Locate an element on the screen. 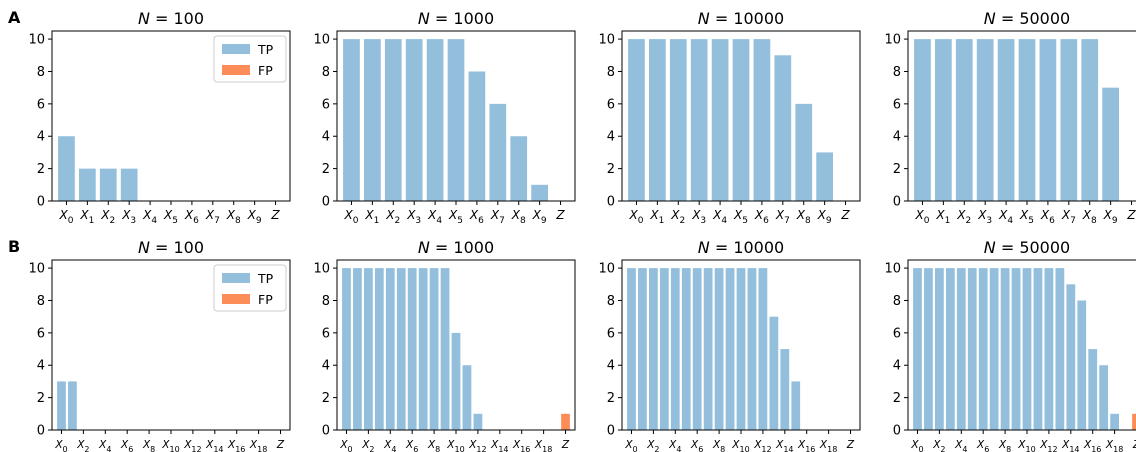 Image resolution: width=1136 pixels, height=452 pixels. chart-title: N = 1000 is located at coordinates (456, 247).